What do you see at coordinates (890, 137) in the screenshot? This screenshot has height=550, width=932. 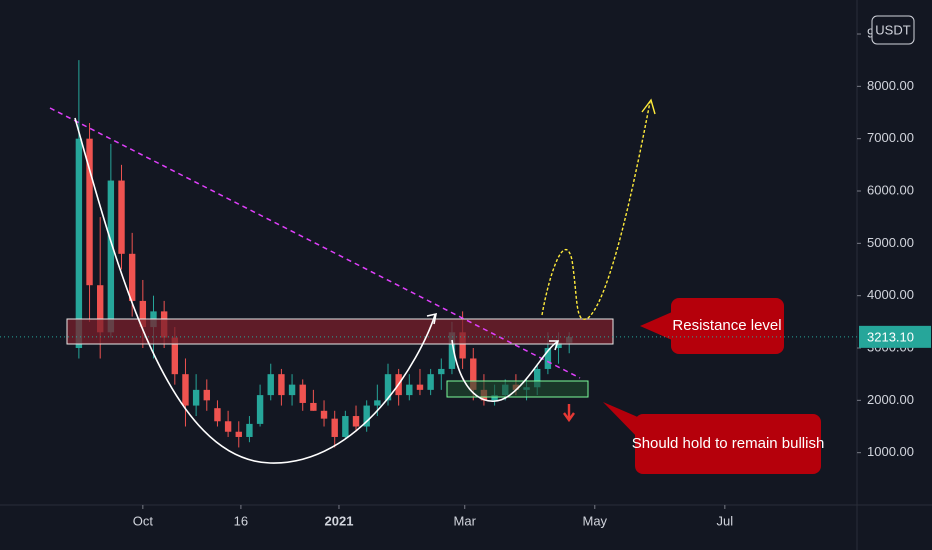 I see `y-tick-label: 7000.00` at bounding box center [890, 137].